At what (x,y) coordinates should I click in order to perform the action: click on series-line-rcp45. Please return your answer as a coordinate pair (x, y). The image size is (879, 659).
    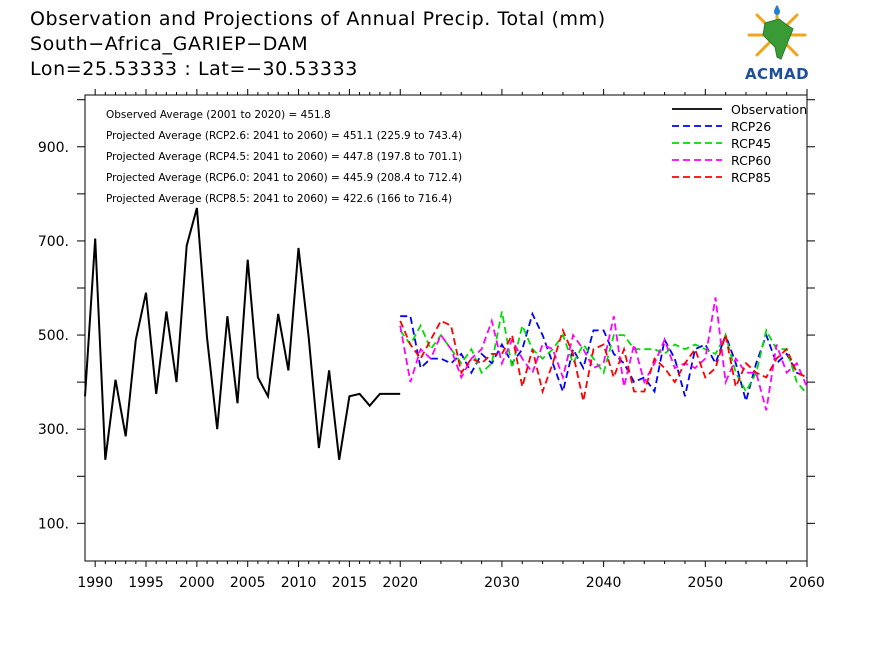
    Looking at the image, I should click on (603, 353).